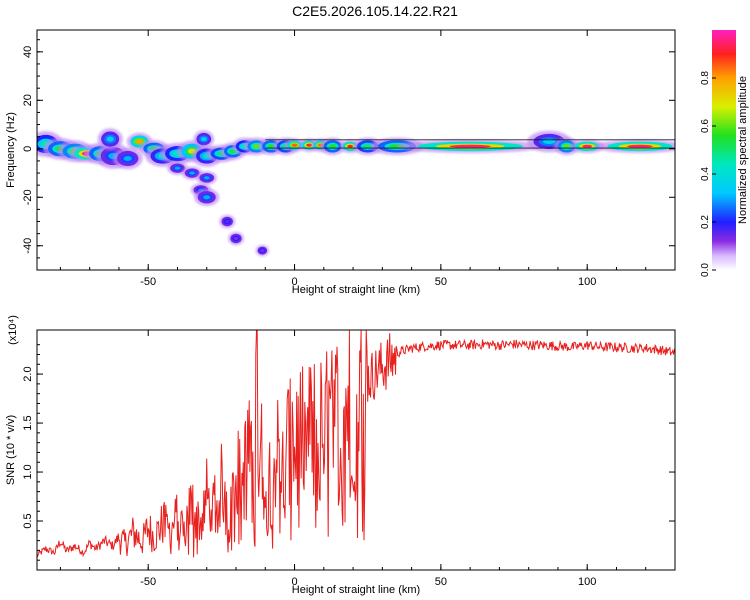 The width and height of the screenshot is (750, 600). What do you see at coordinates (28, 246) in the screenshot?
I see `y-tick-label: -40` at bounding box center [28, 246].